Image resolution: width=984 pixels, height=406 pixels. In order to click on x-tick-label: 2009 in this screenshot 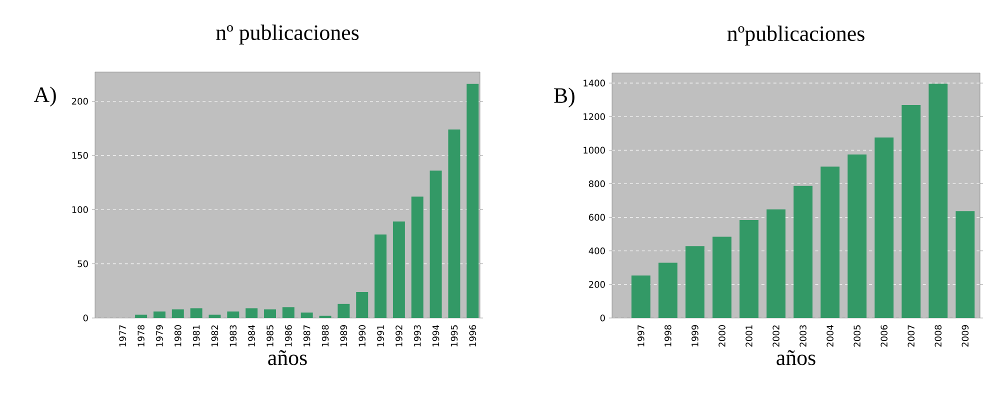, I will do `click(965, 336)`.